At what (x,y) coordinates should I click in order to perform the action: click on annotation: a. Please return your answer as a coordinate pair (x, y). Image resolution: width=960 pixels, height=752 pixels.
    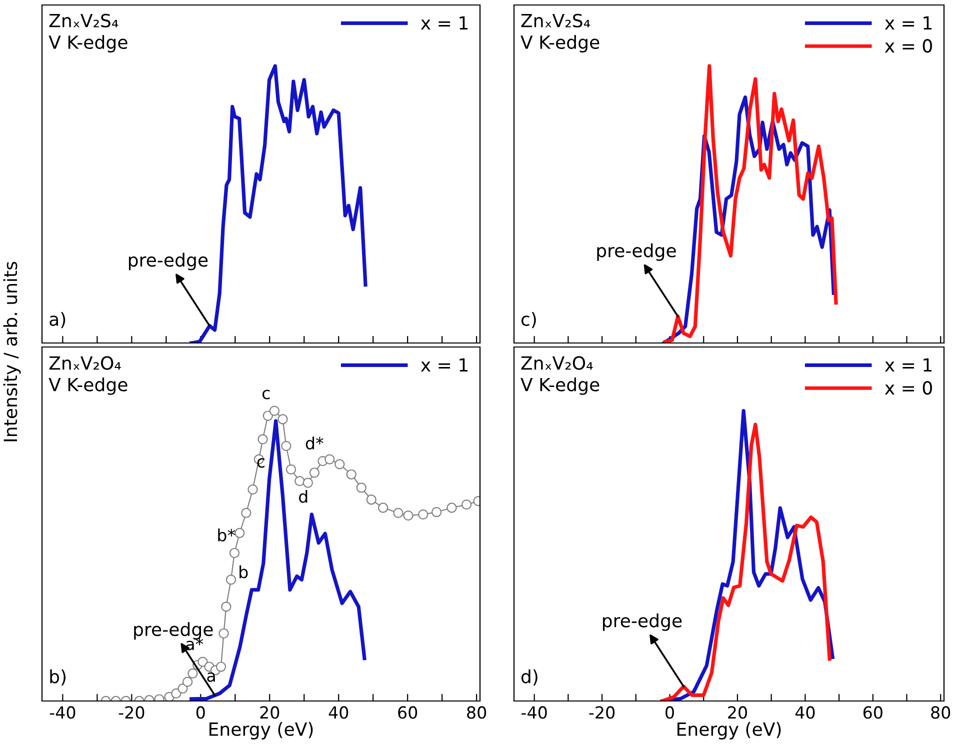
    Looking at the image, I should click on (211, 677).